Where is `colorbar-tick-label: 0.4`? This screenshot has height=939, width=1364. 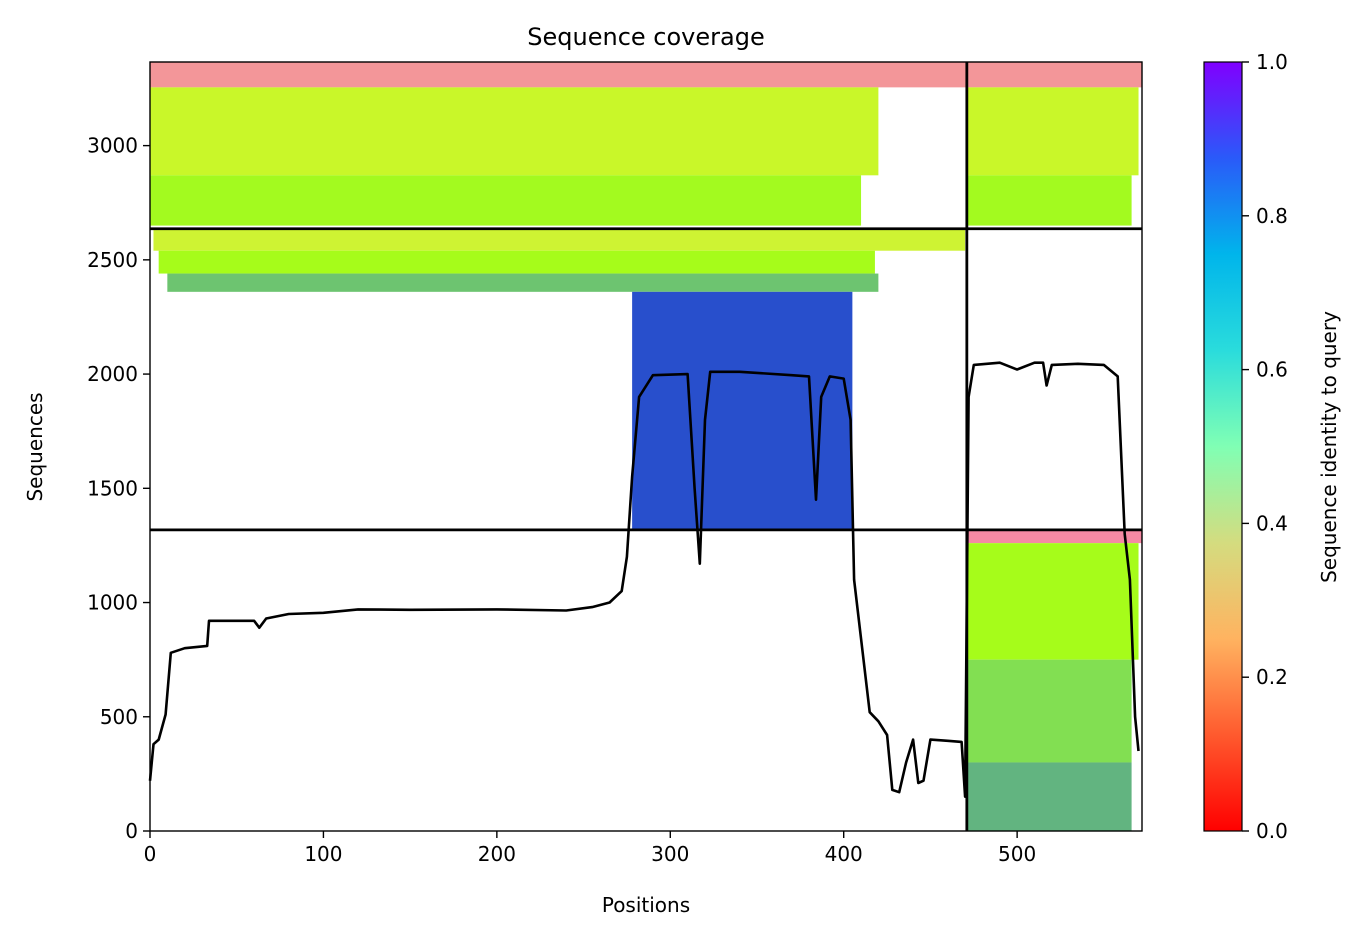
colorbar-tick-label: 0.4 is located at coordinates (1272, 523).